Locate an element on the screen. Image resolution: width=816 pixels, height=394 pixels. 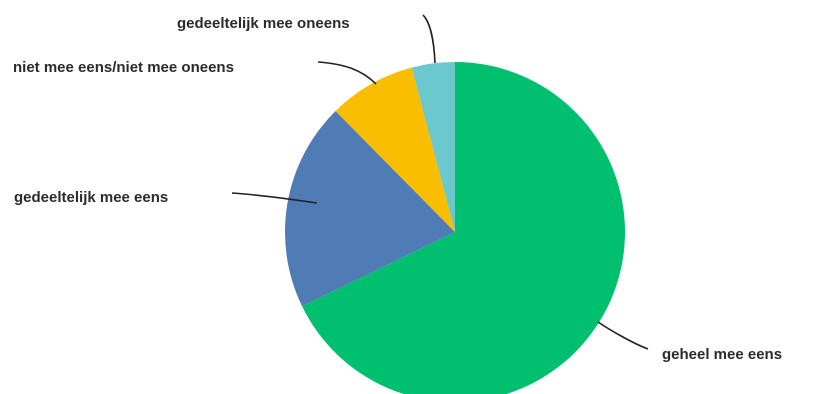
leader-line-gedeeltelijk-mee-oneens is located at coordinates (429, 39).